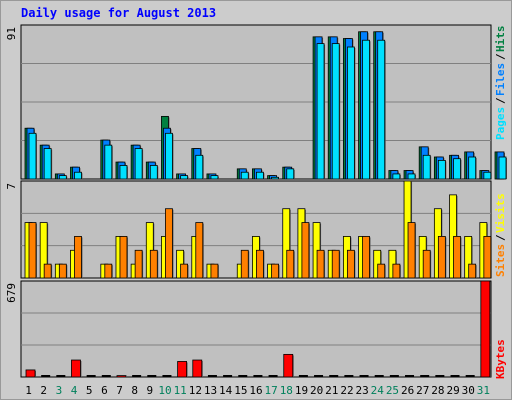  Describe the element at coordinates (362, 390) in the screenshot. I see `x-tick-label: 23` at that location.